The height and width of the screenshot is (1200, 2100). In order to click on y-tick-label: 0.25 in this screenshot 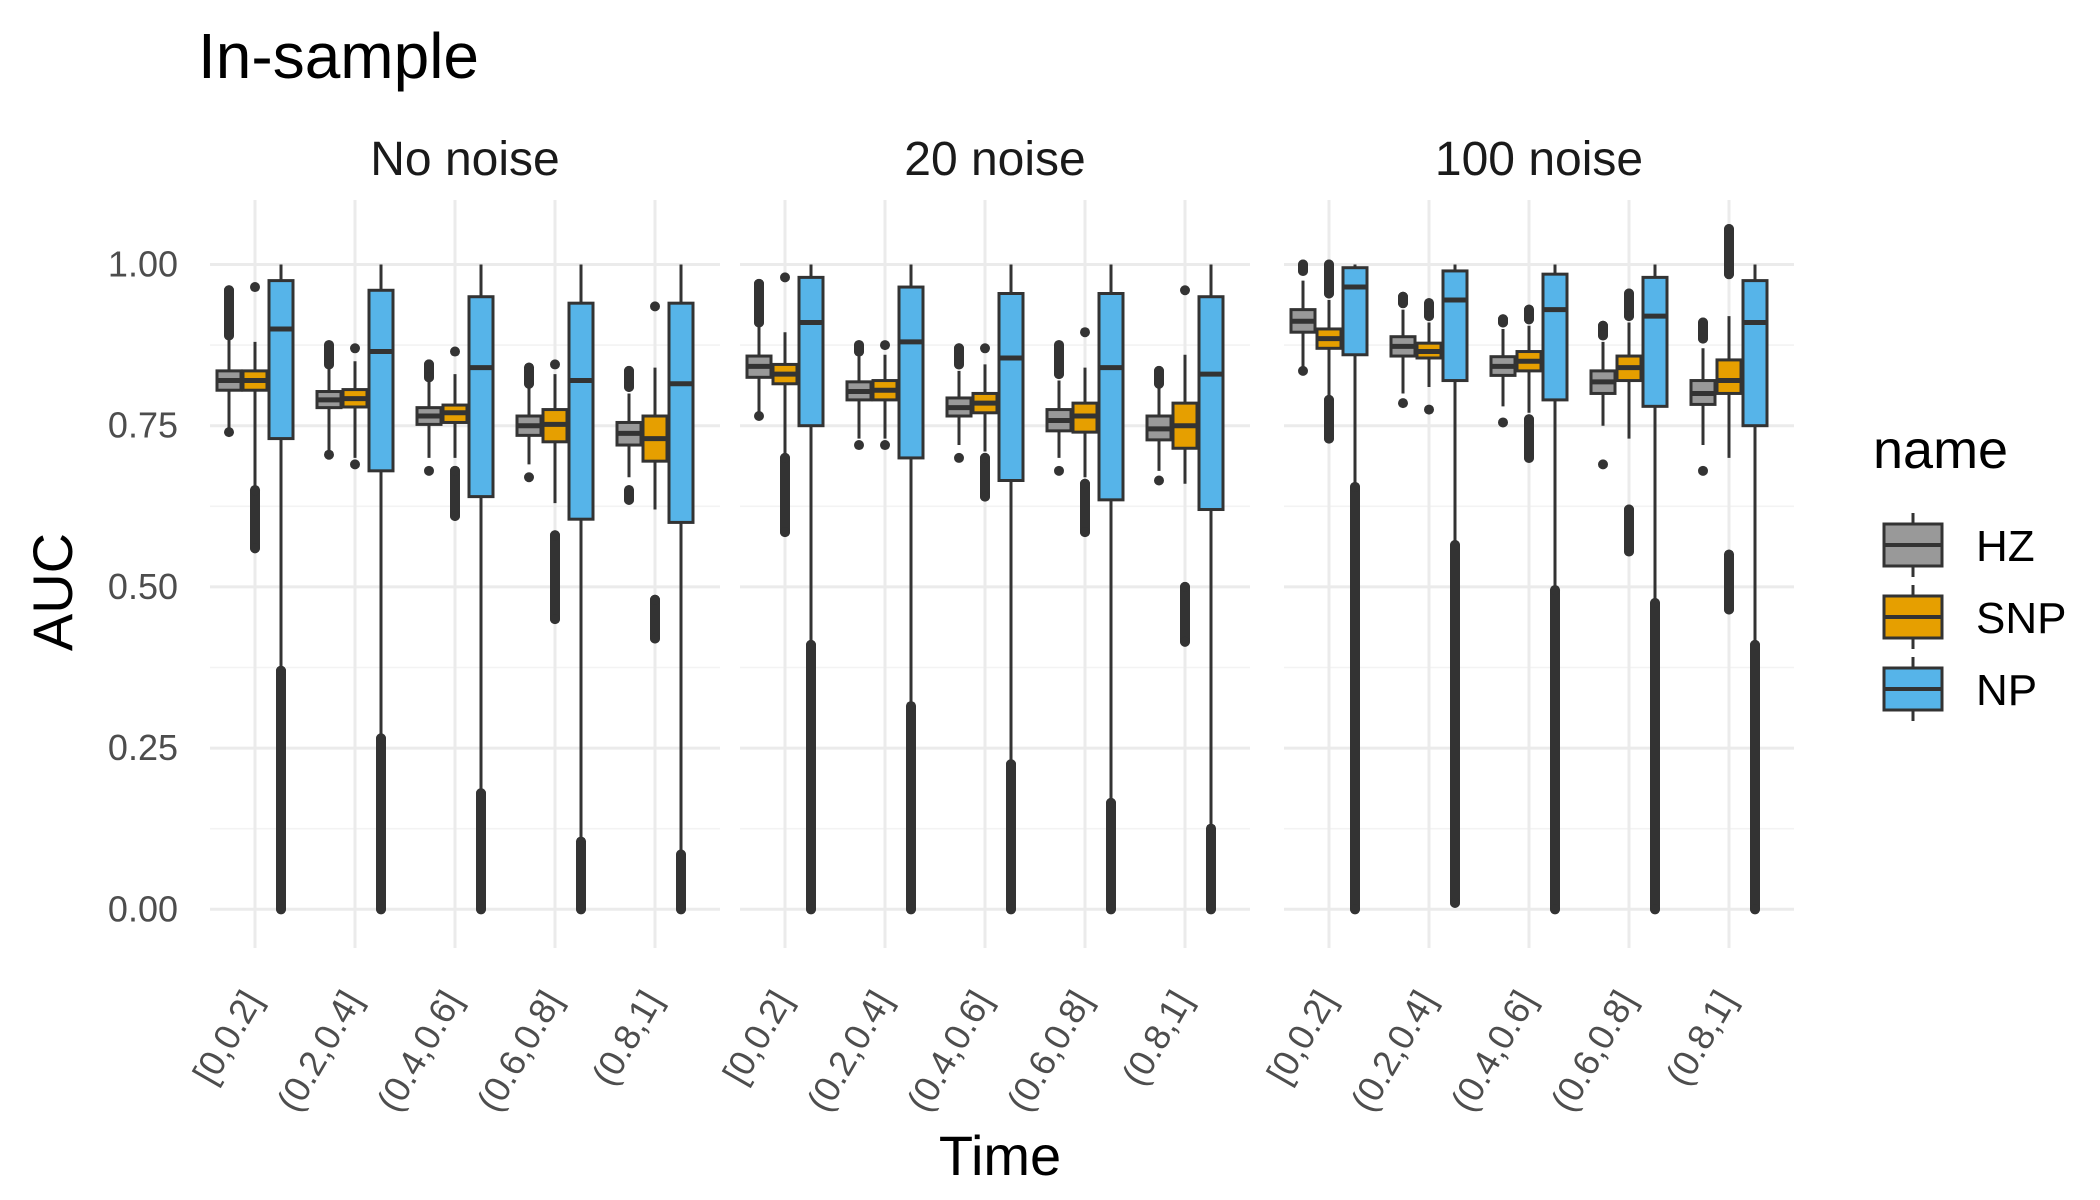, I will do `click(143, 747)`.